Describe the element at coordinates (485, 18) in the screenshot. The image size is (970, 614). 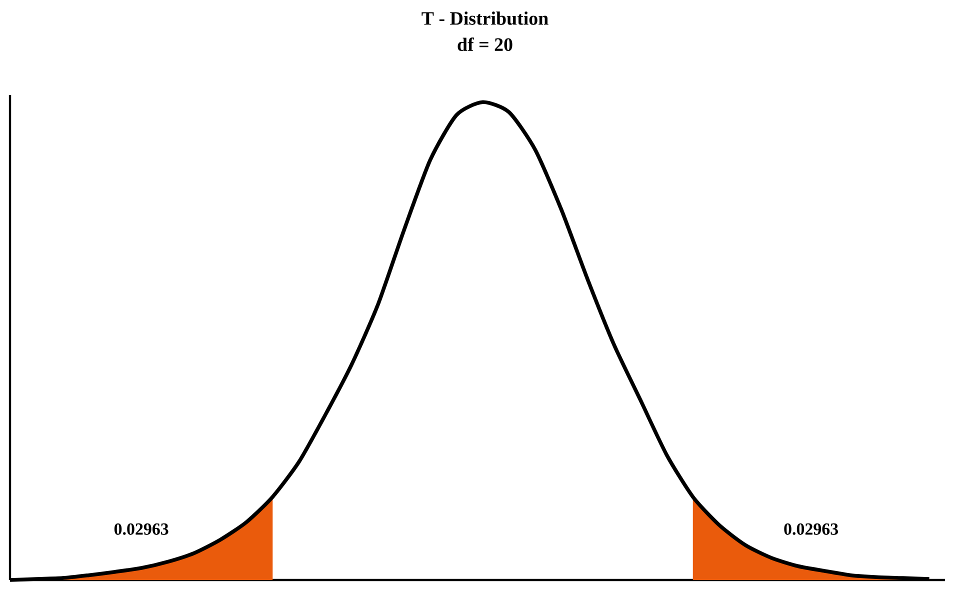
I see `chart-title: T - Distribution` at that location.